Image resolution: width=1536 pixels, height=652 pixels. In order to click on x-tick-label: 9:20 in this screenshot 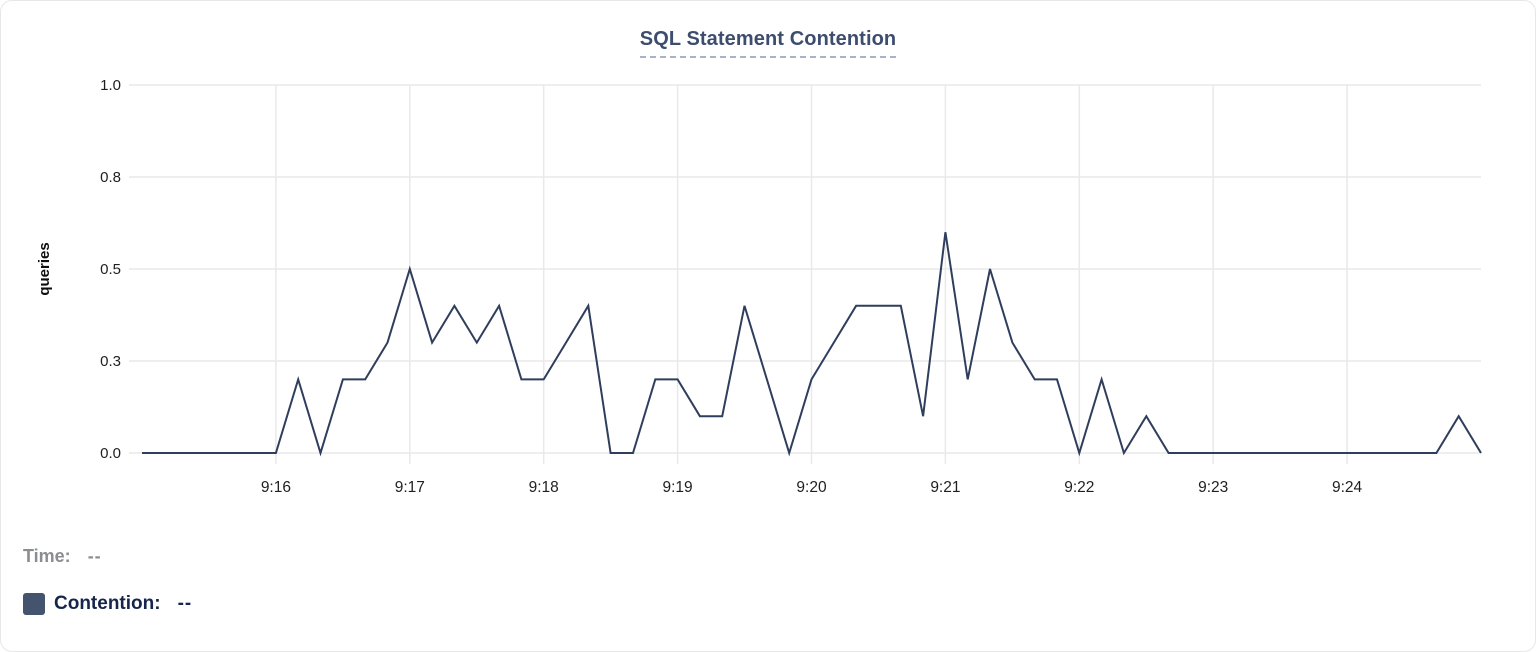, I will do `click(811, 487)`.